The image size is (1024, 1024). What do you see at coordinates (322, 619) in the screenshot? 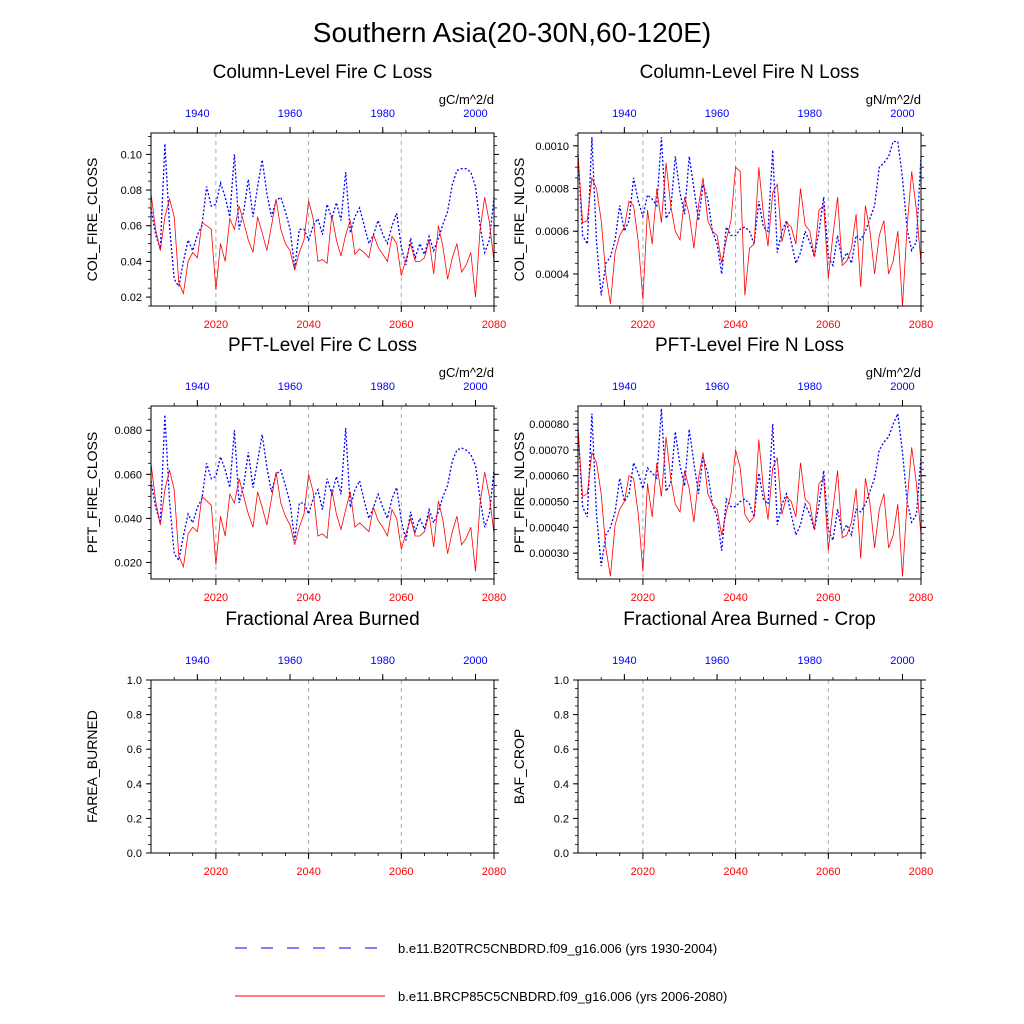
I see `panel-title: Fractional Area Burned` at bounding box center [322, 619].